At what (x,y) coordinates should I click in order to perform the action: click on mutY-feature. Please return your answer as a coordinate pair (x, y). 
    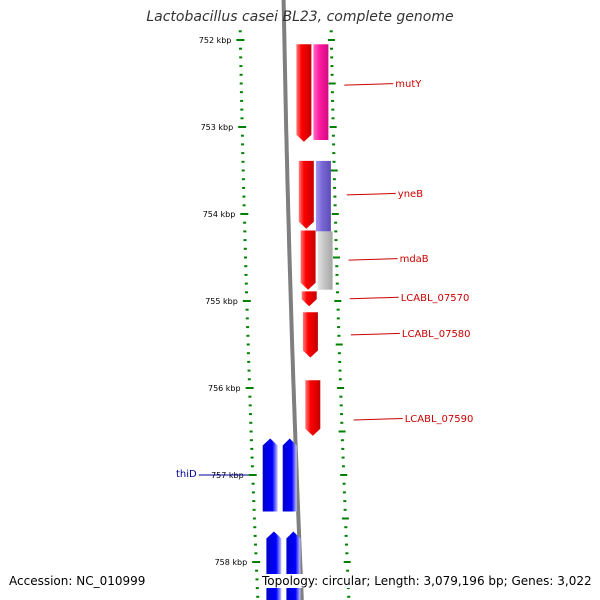
    Looking at the image, I should click on (321, 92).